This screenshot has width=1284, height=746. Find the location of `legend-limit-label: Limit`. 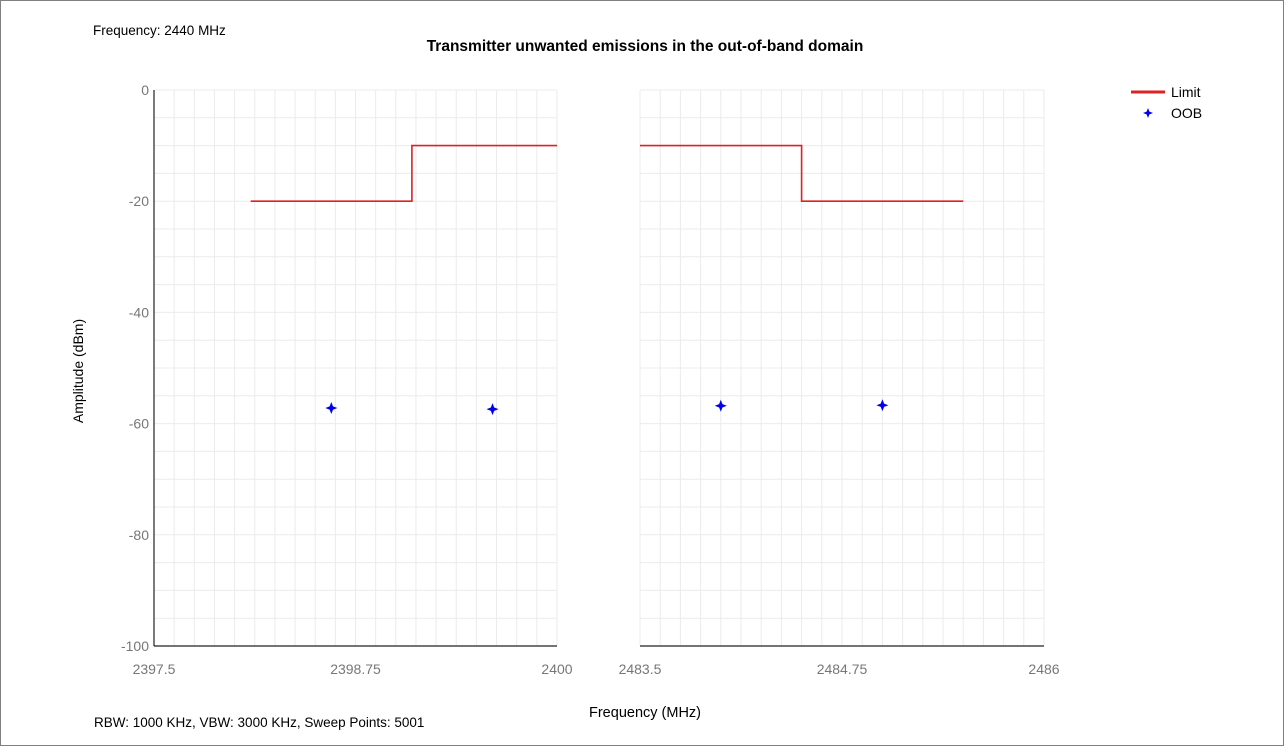

legend-limit-label: Limit is located at coordinates (1186, 92).